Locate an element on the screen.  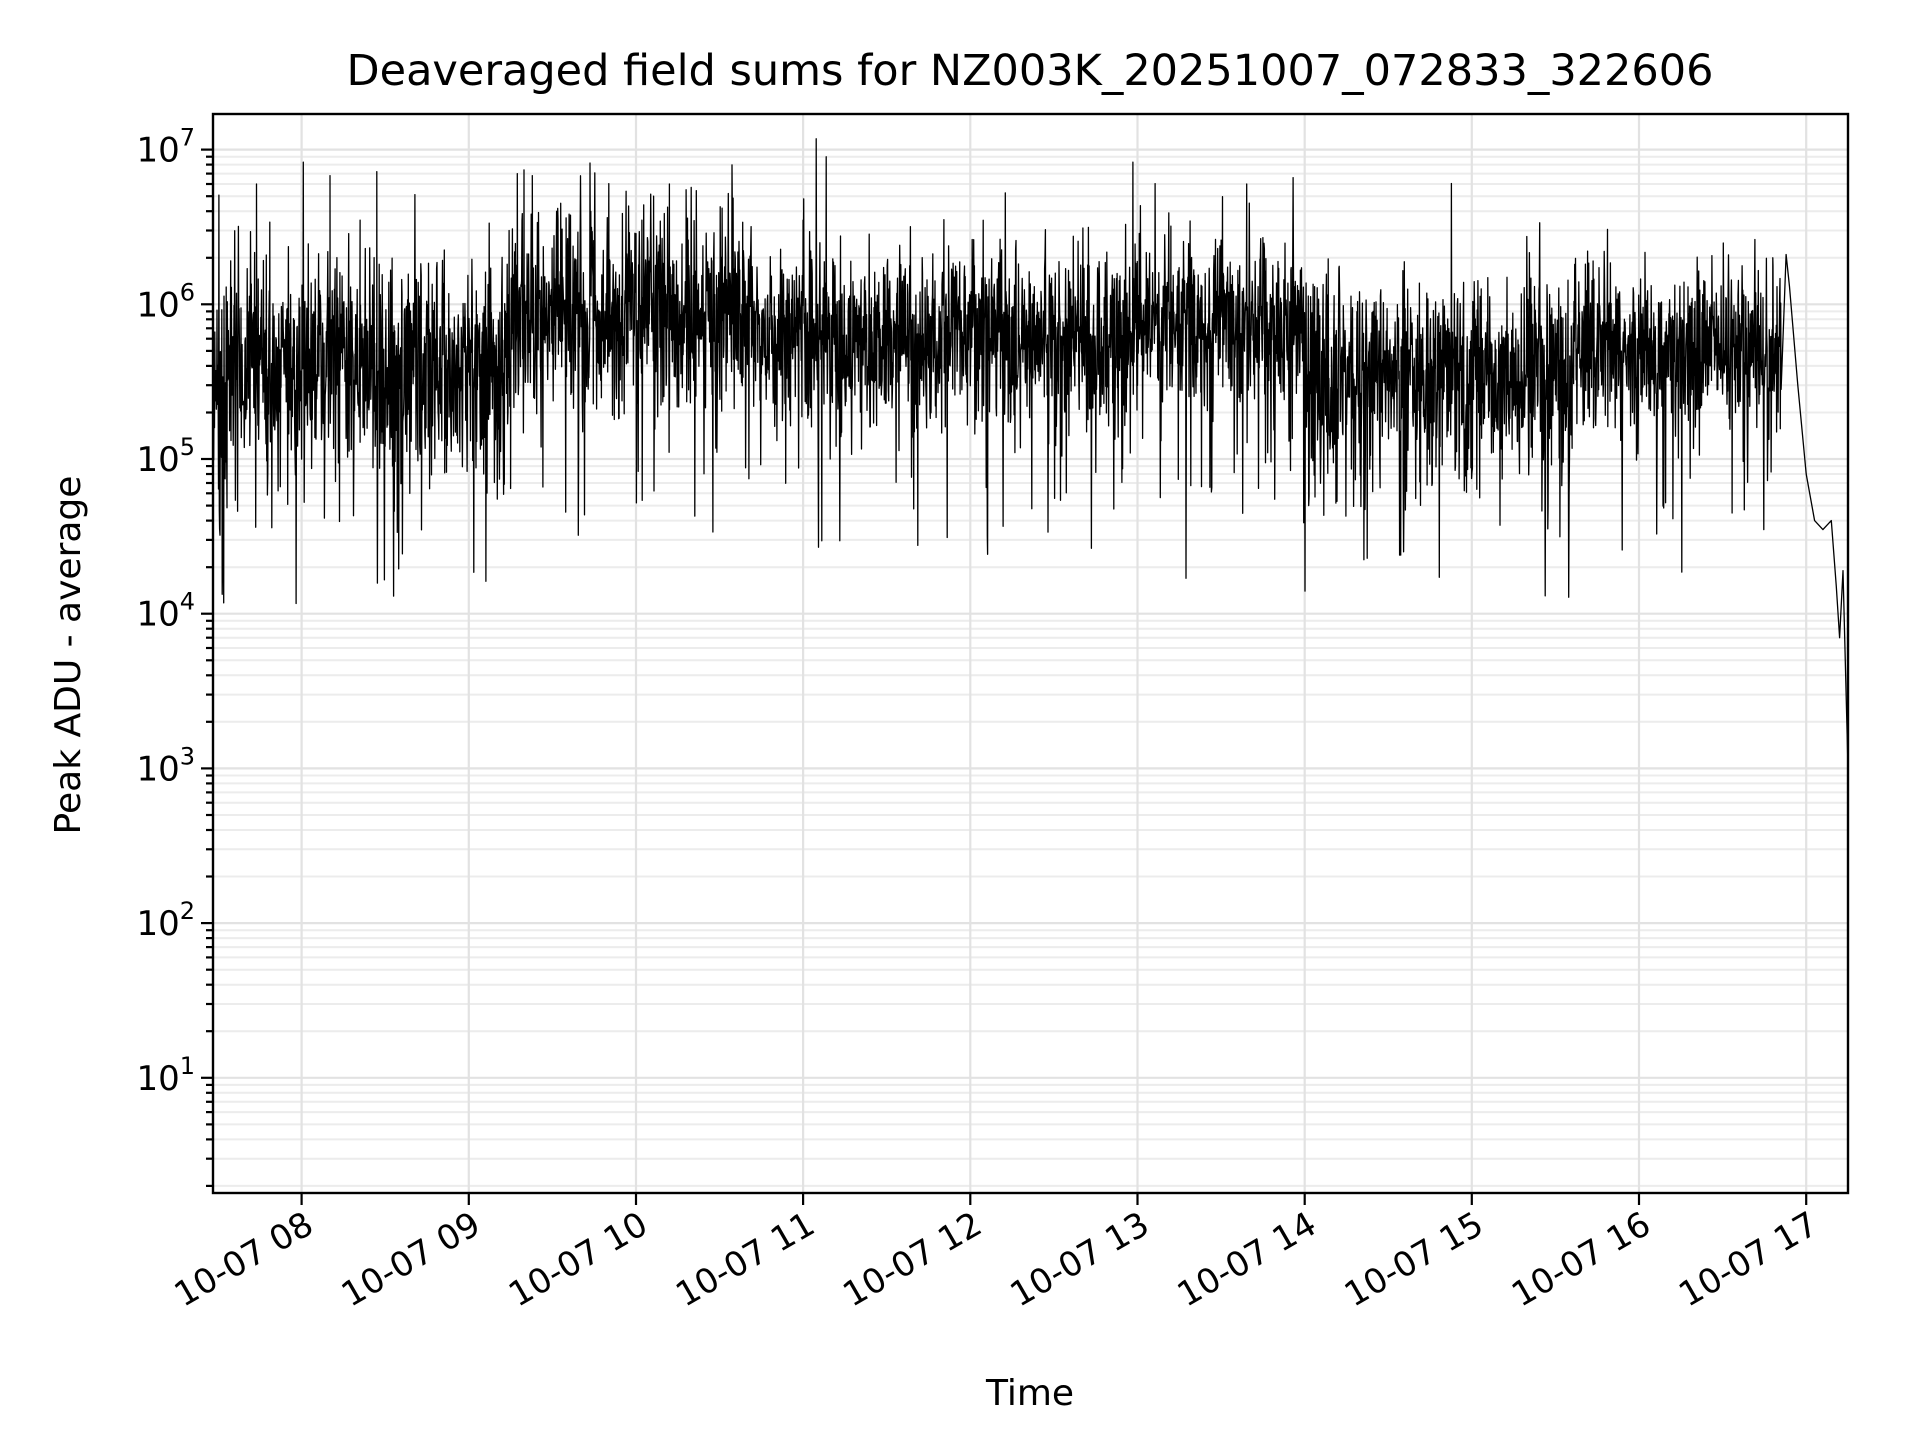
y-tick-exponent: 6 is located at coordinates (187, 292).